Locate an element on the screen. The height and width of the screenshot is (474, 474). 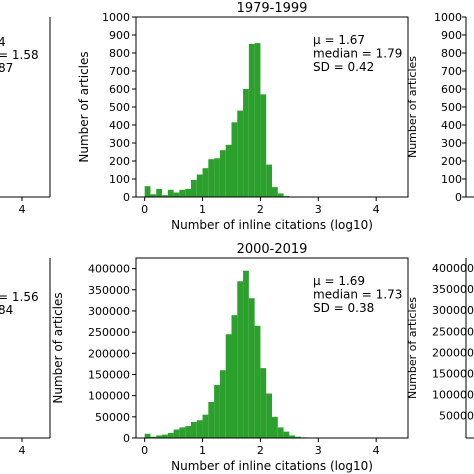
y-tick-label: 250000 is located at coordinates (109, 332).